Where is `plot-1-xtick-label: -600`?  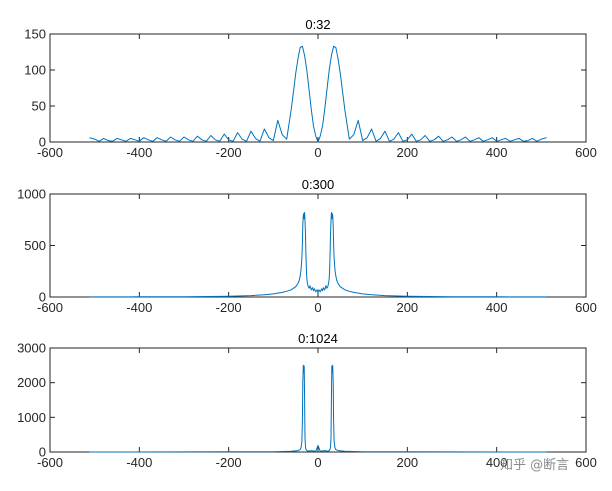 plot-1-xtick-label: -600 is located at coordinates (50, 152).